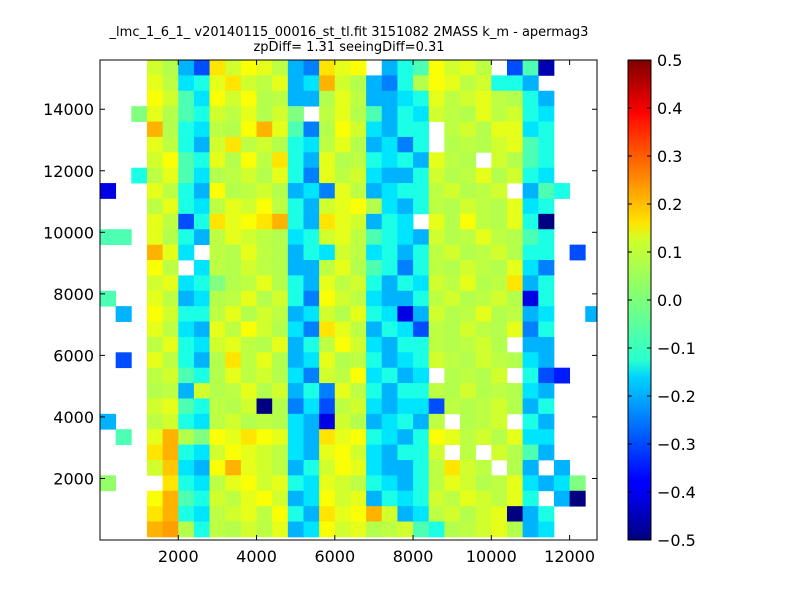 This screenshot has width=800, height=600. What do you see at coordinates (413, 556) in the screenshot?
I see `x-tick-label: 8000` at bounding box center [413, 556].